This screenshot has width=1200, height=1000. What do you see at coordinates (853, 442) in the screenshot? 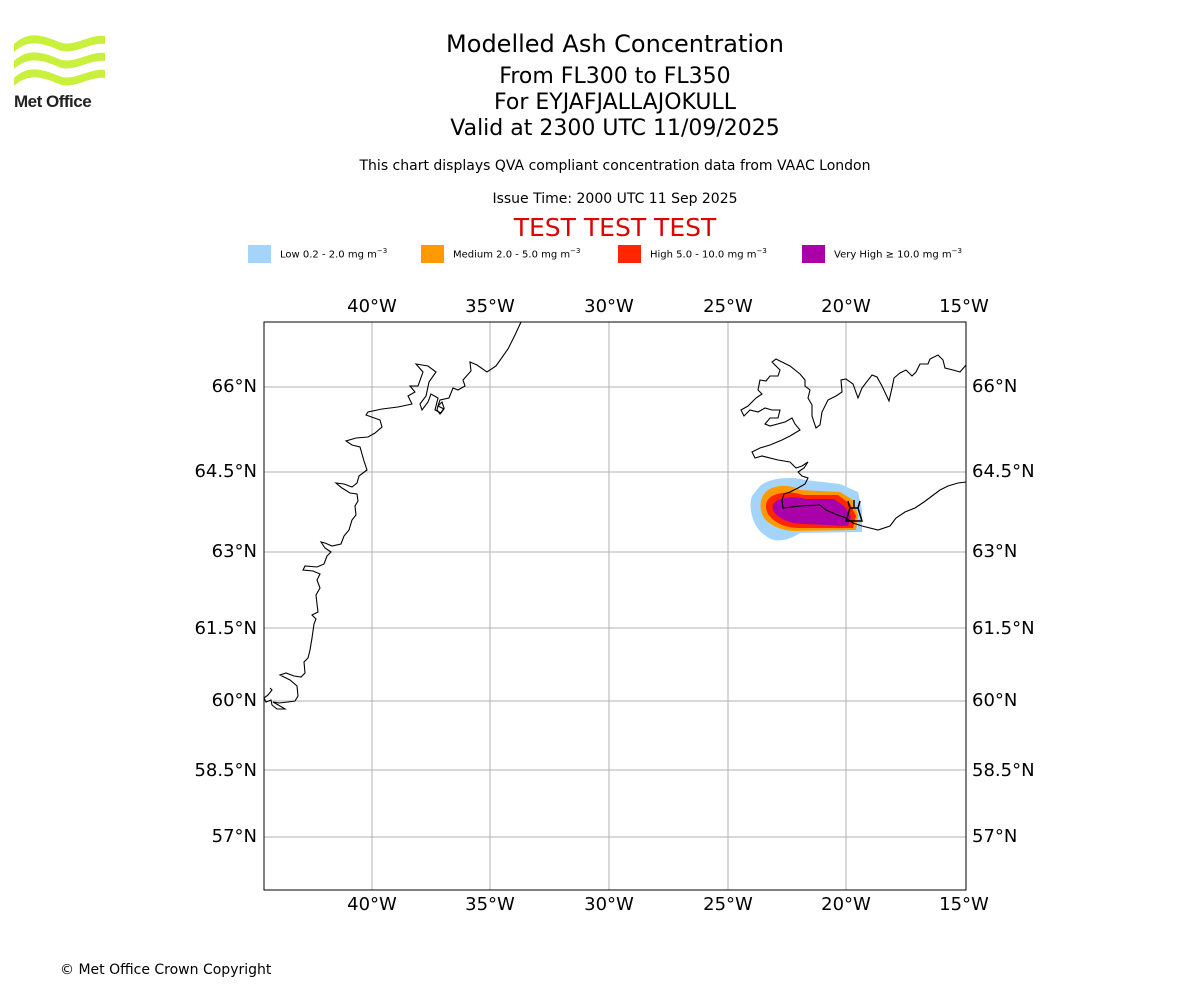
I see `coastline-iceland` at bounding box center [853, 442].